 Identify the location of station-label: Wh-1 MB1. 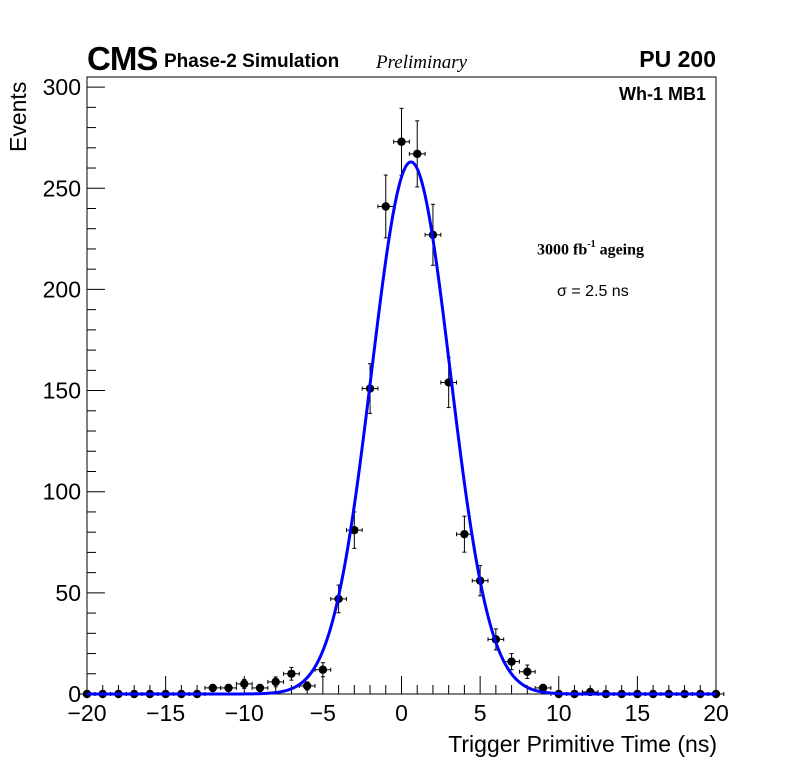
(662, 94).